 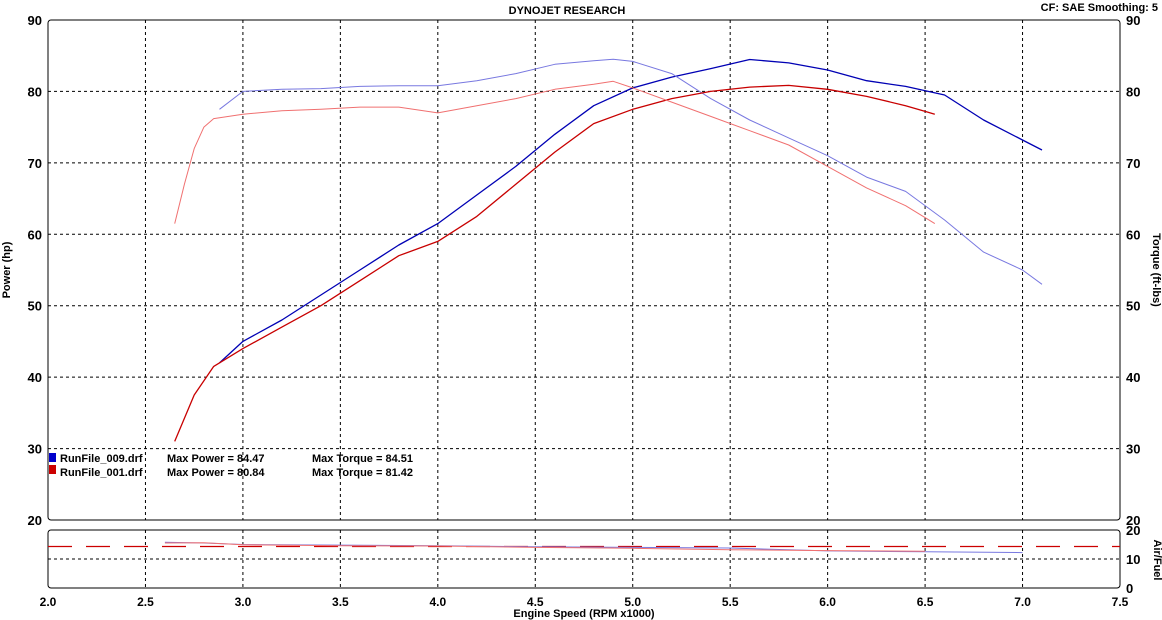 I want to click on x-tick-label: 4.5, so click(x=535, y=602).